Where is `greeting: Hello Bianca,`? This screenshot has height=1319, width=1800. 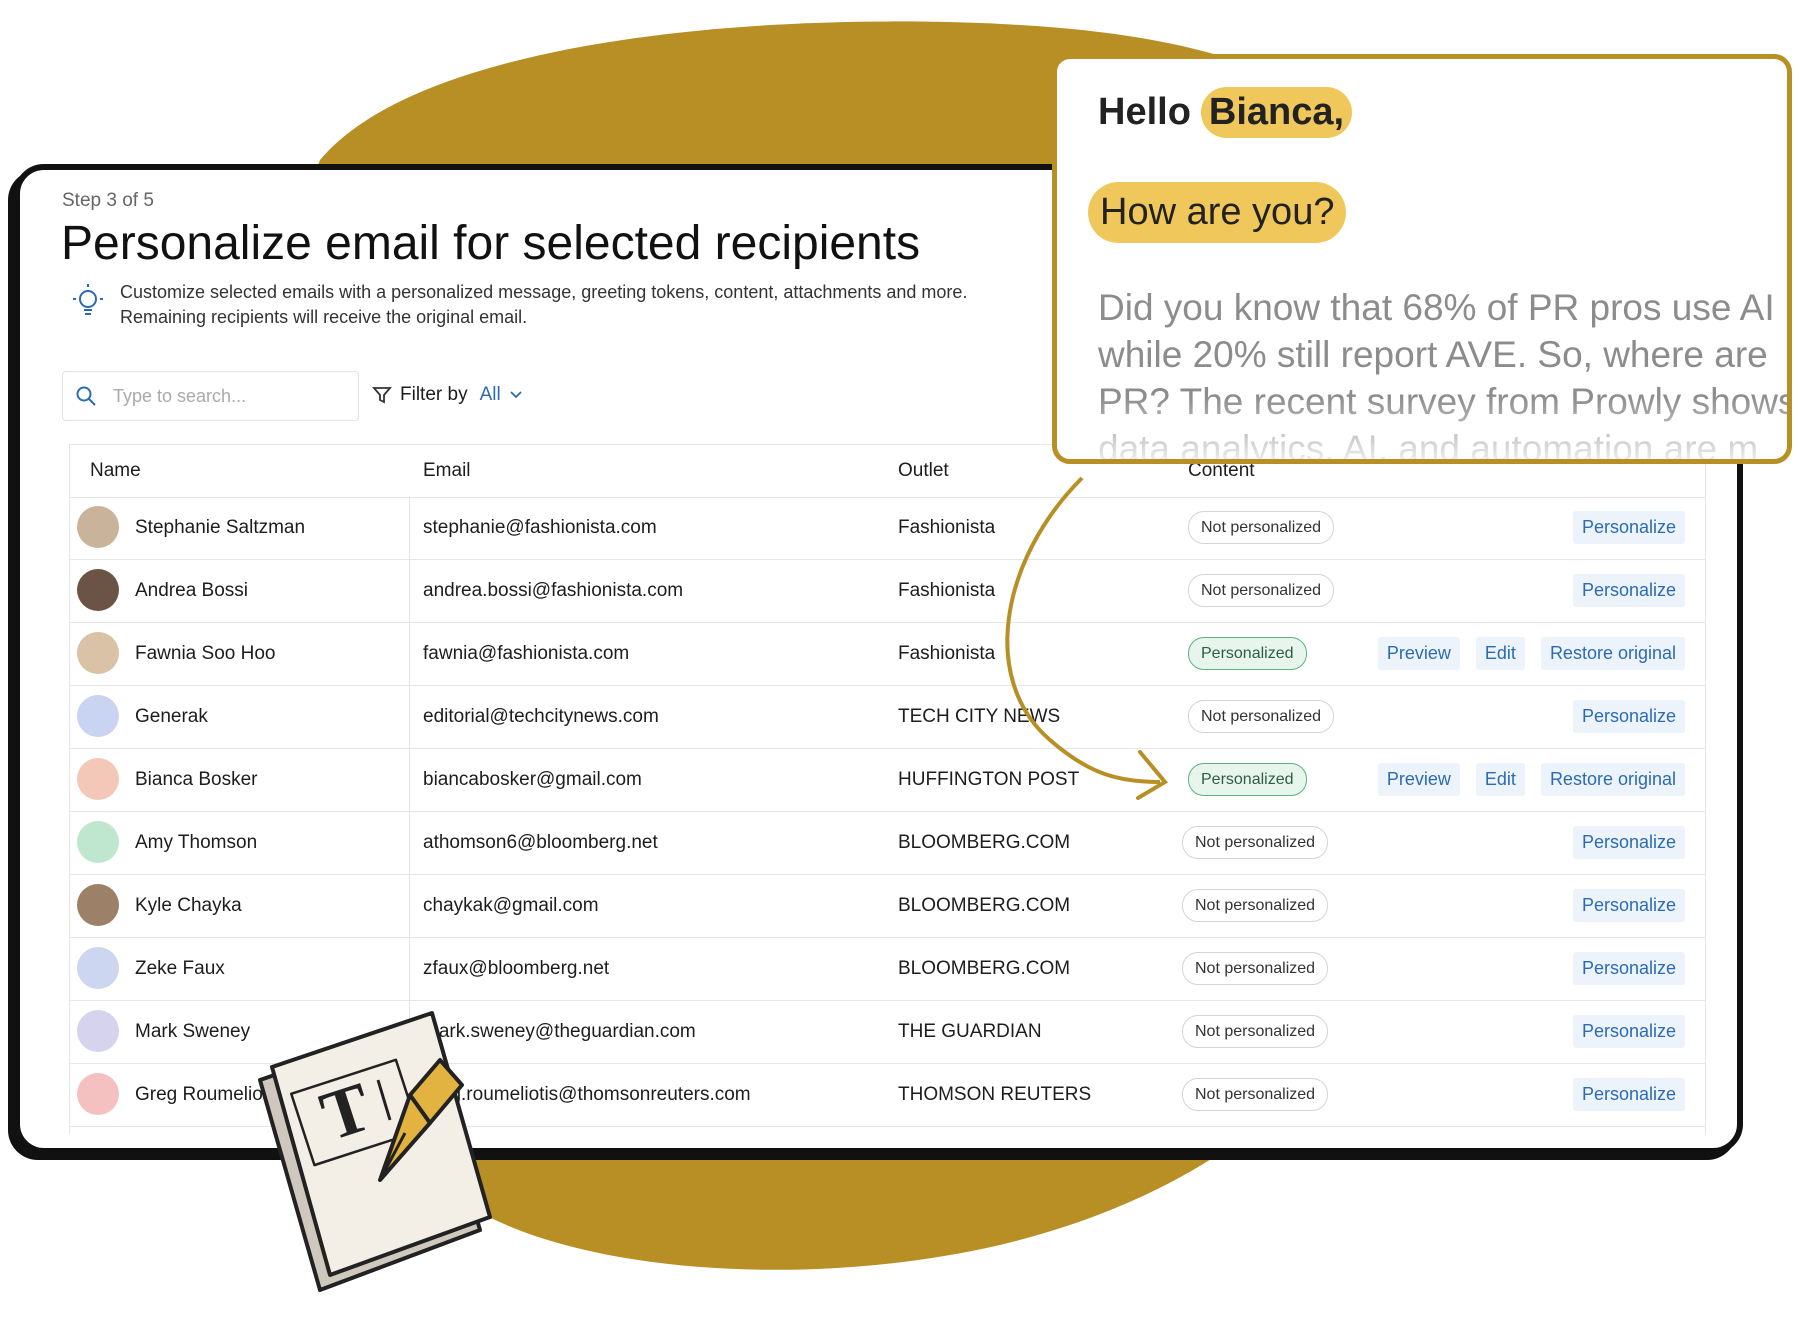 greeting: Hello Bianca, is located at coordinates (1225, 112).